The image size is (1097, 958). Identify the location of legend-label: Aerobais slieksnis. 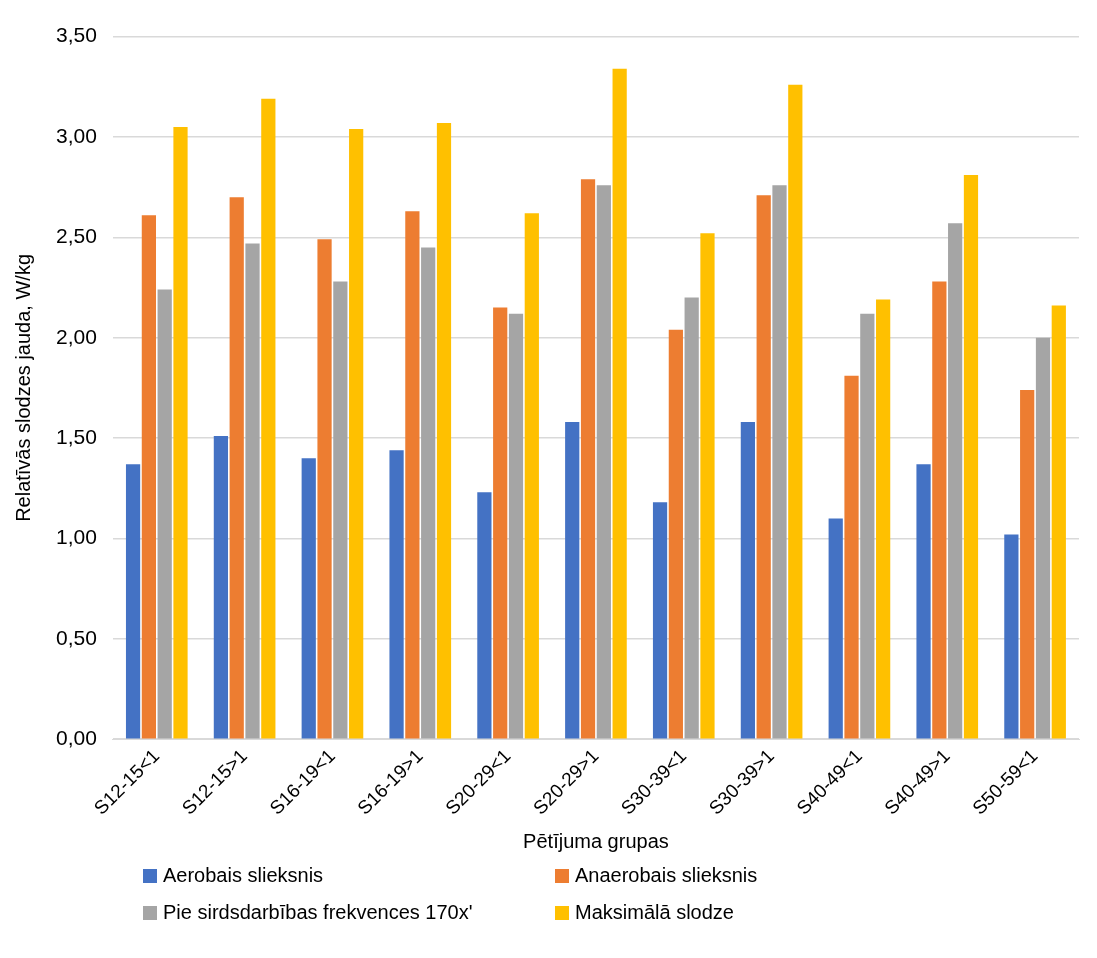
(243, 875).